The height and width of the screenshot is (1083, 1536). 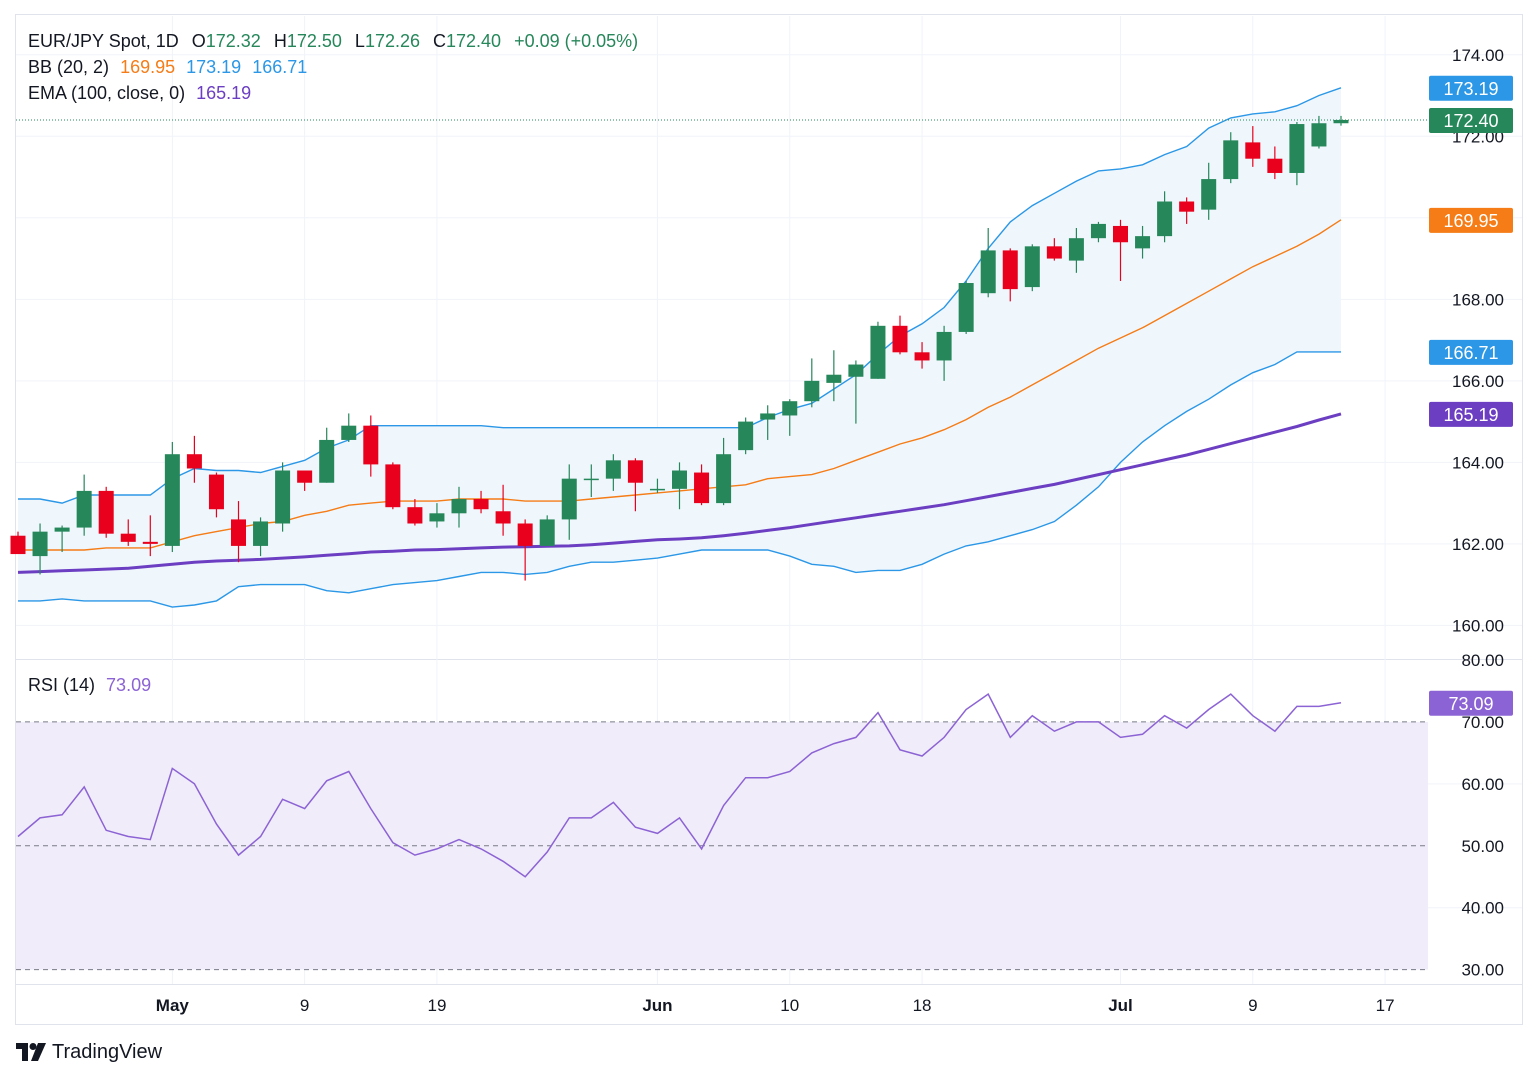 I want to click on legend-change: +0.09 (+0.05%), so click(x=576, y=41).